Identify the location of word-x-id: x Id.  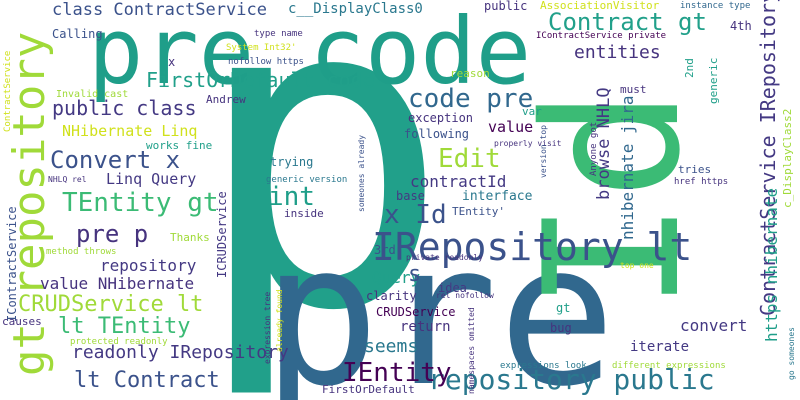
(415, 215).